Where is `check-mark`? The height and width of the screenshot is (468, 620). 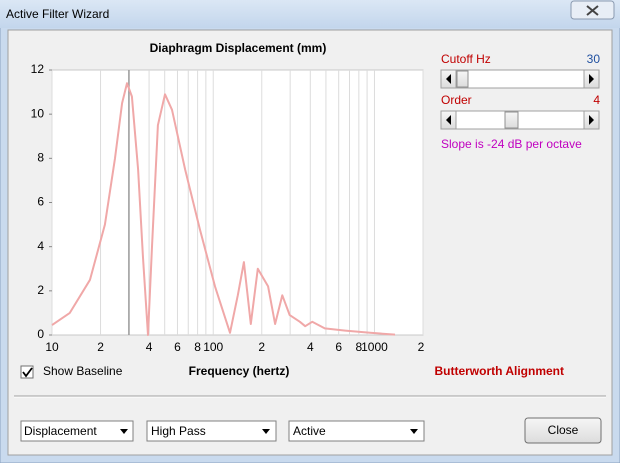
check-mark is located at coordinates (27, 372).